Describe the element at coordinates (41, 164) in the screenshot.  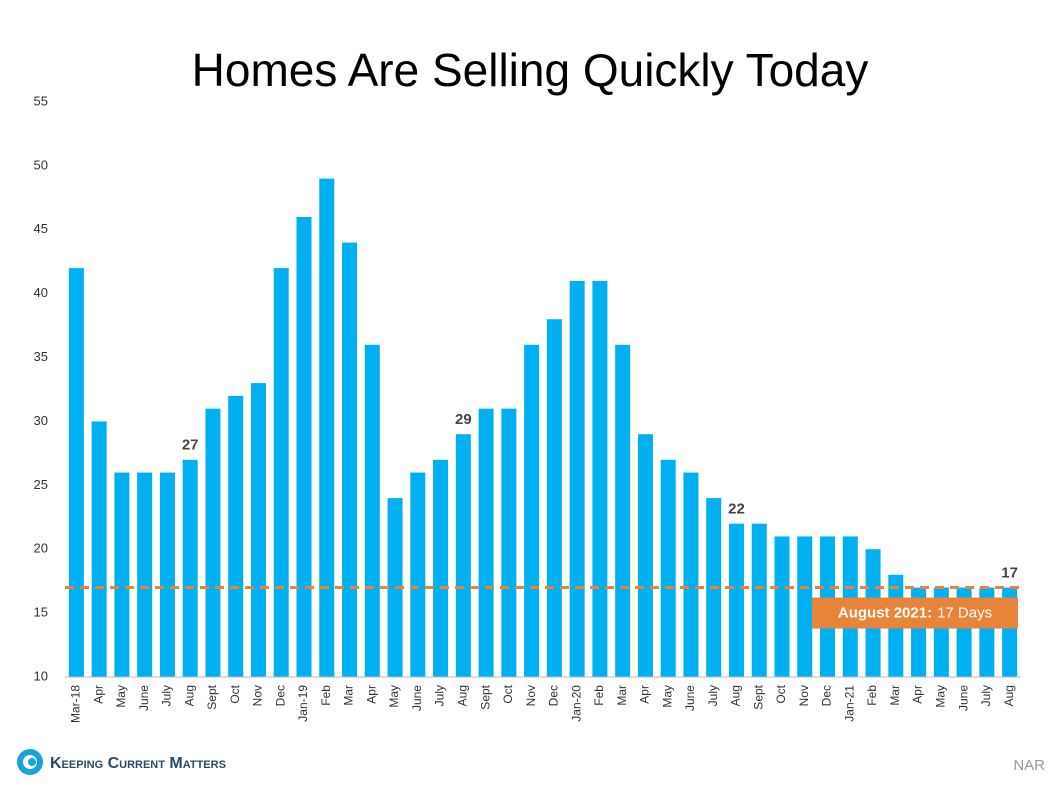
I see `y-tick-label: 50` at that location.